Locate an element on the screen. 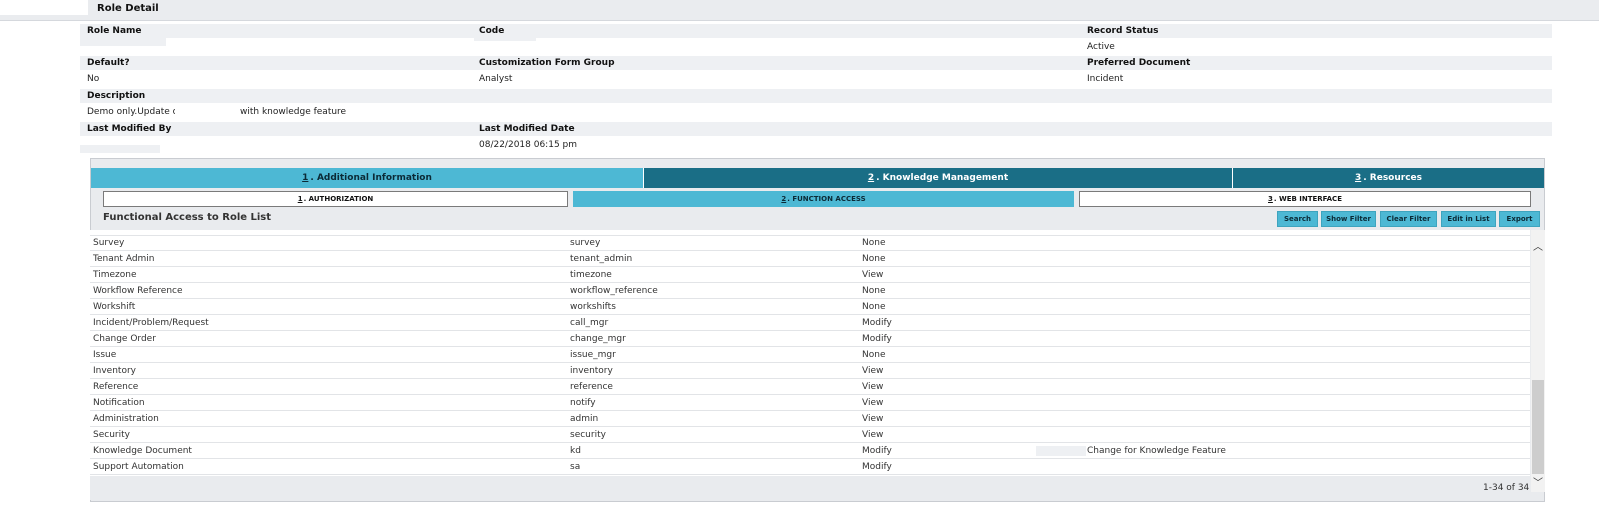 The height and width of the screenshot is (524, 1599). function-name: Tenant Admin is located at coordinates (124, 259).